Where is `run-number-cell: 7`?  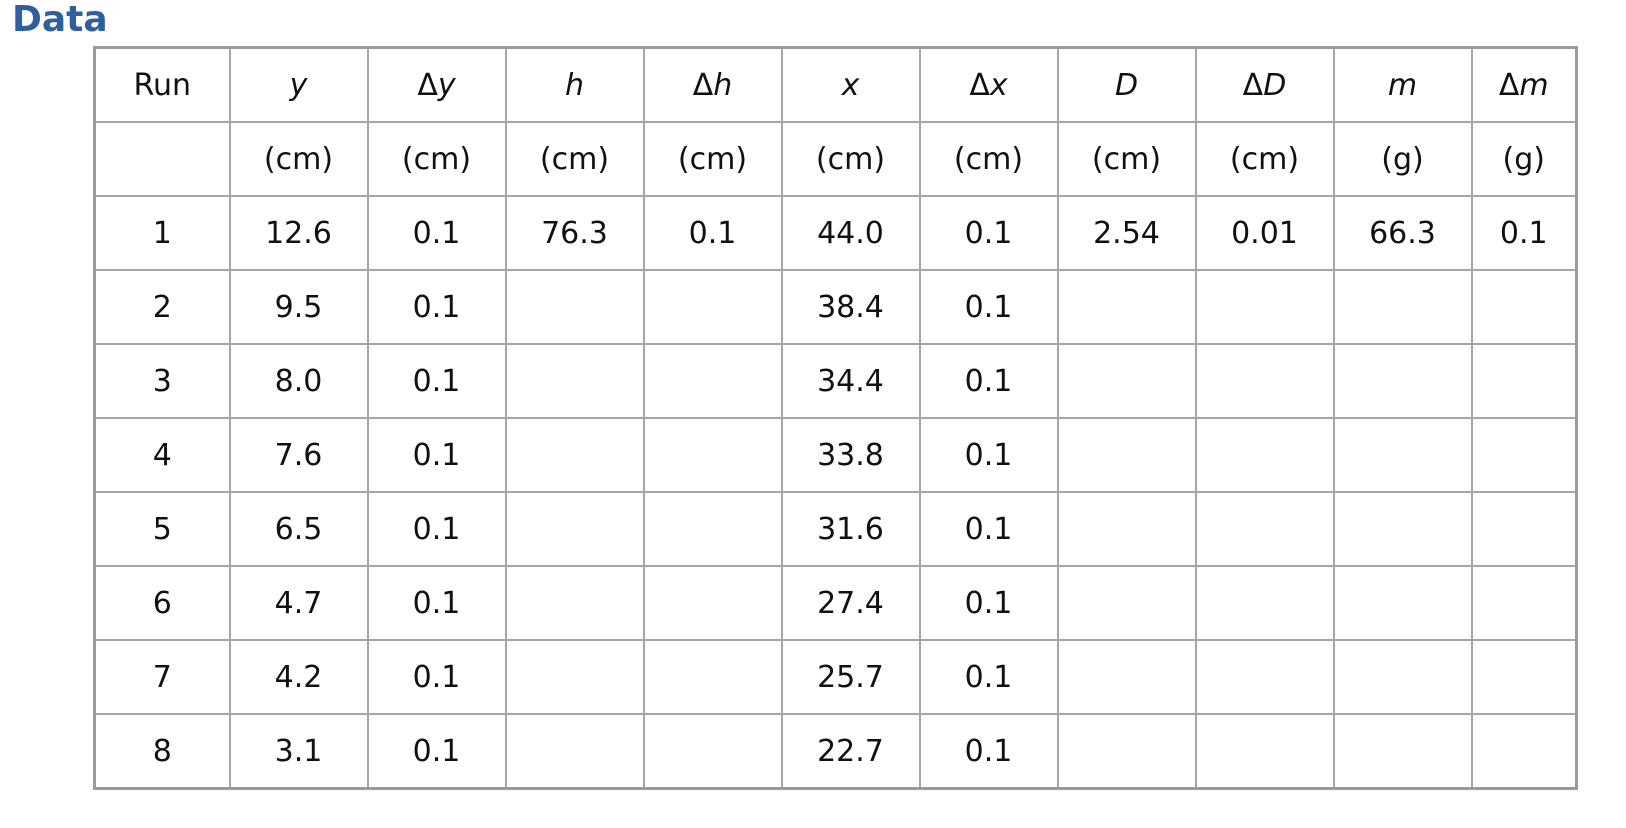 run-number-cell: 7 is located at coordinates (162, 677).